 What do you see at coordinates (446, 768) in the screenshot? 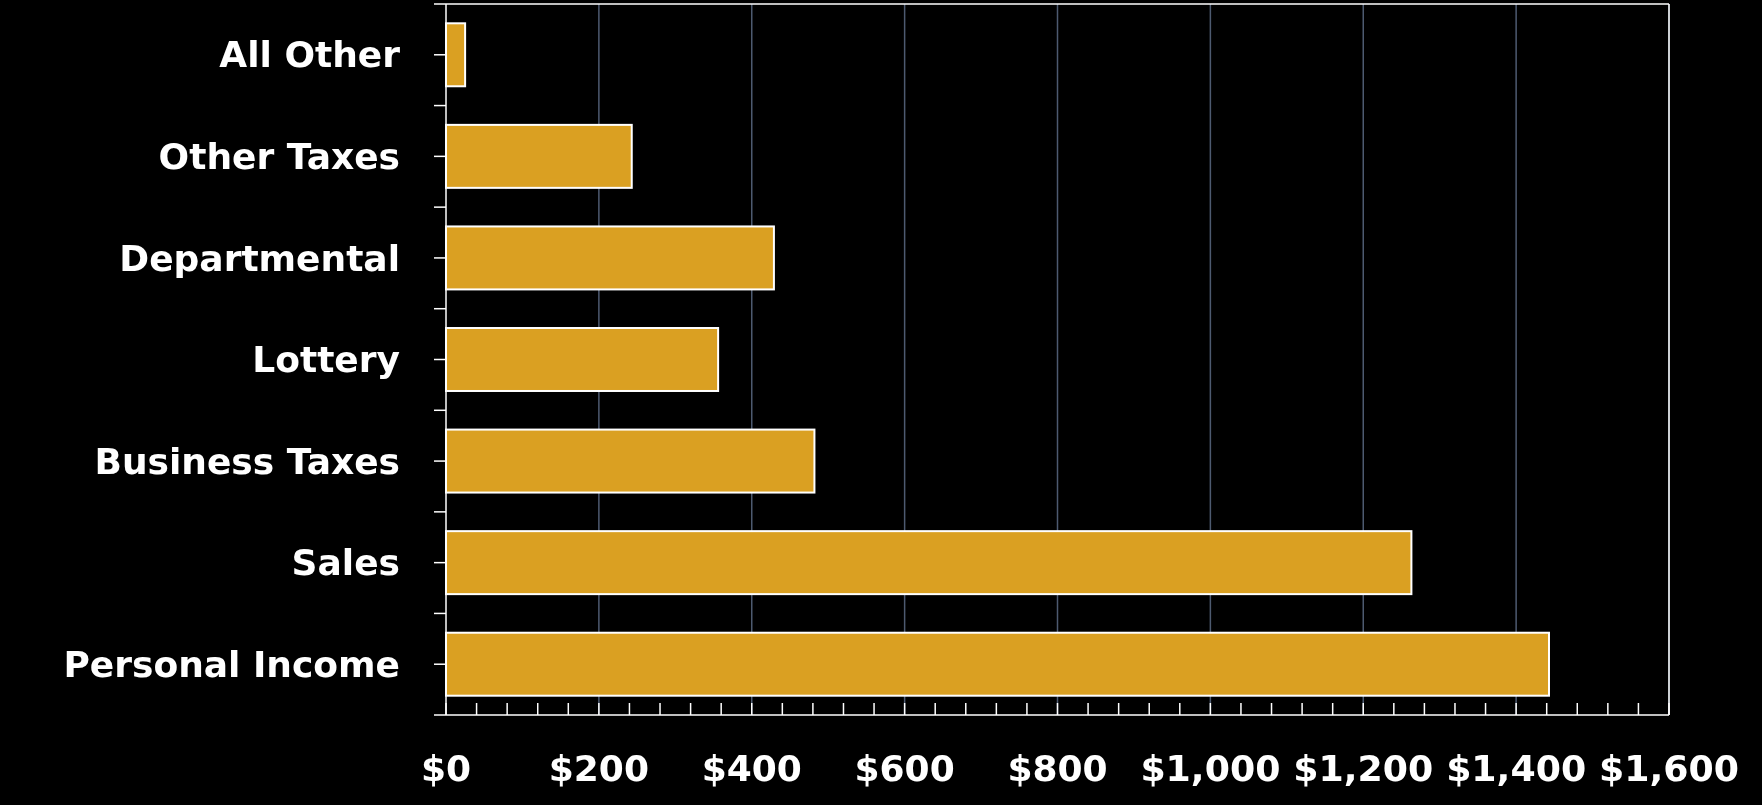
I see `x-tick-label: $0` at bounding box center [446, 768].